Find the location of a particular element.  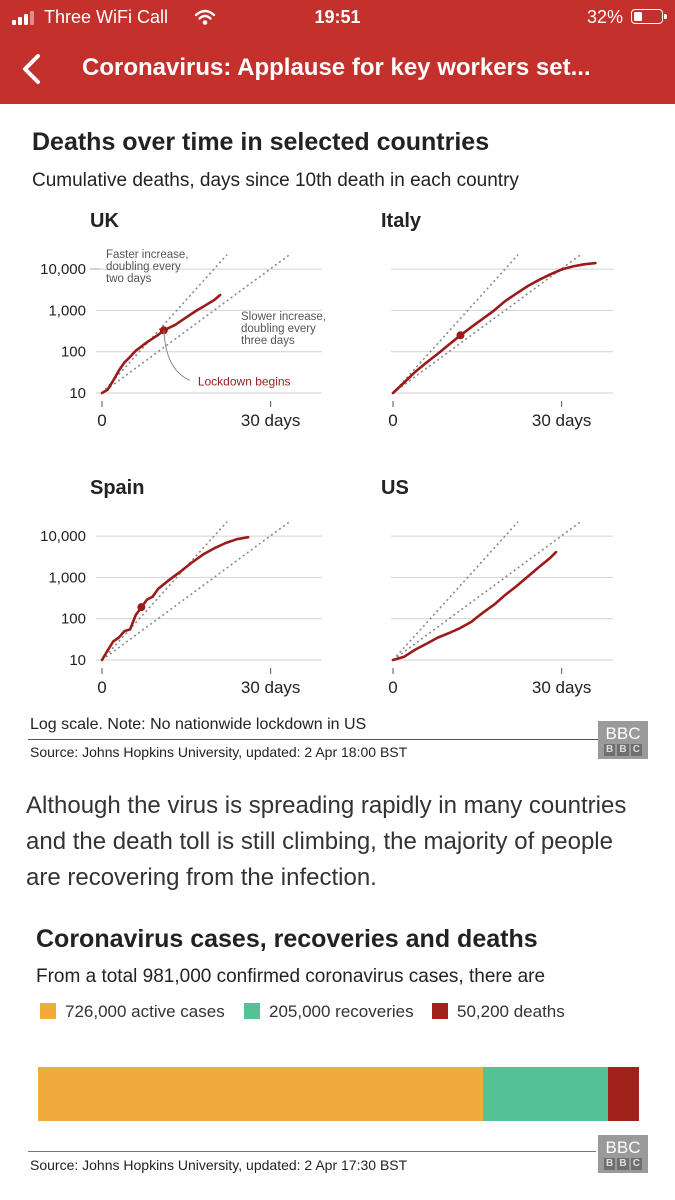

legend-swatch-recoveries is located at coordinates (252, 1011).